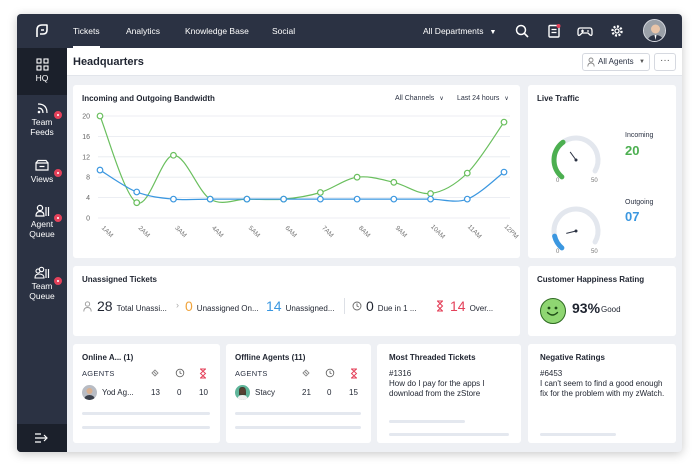 The image size is (699, 473). Describe the element at coordinates (576, 160) in the screenshot. I see `gauge-pivot` at that location.